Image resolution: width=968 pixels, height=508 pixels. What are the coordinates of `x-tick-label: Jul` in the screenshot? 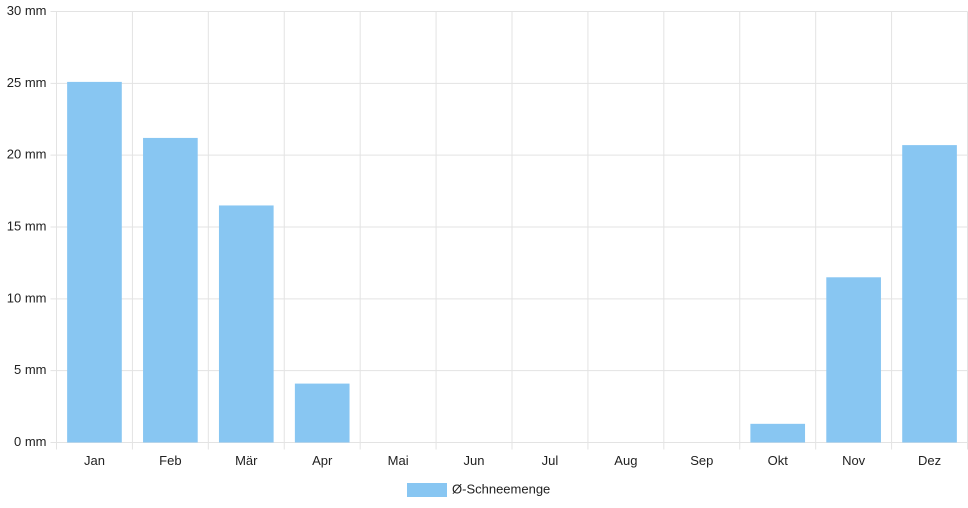 It's located at (550, 460).